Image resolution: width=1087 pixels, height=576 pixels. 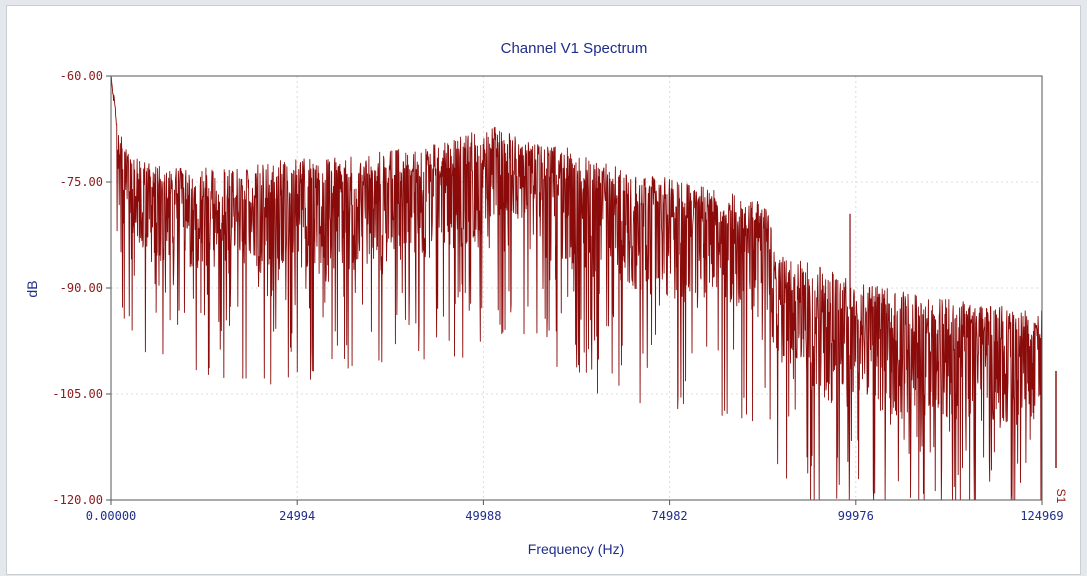 What do you see at coordinates (77, 500) in the screenshot?
I see `y-tick-label: -120.00` at bounding box center [77, 500].